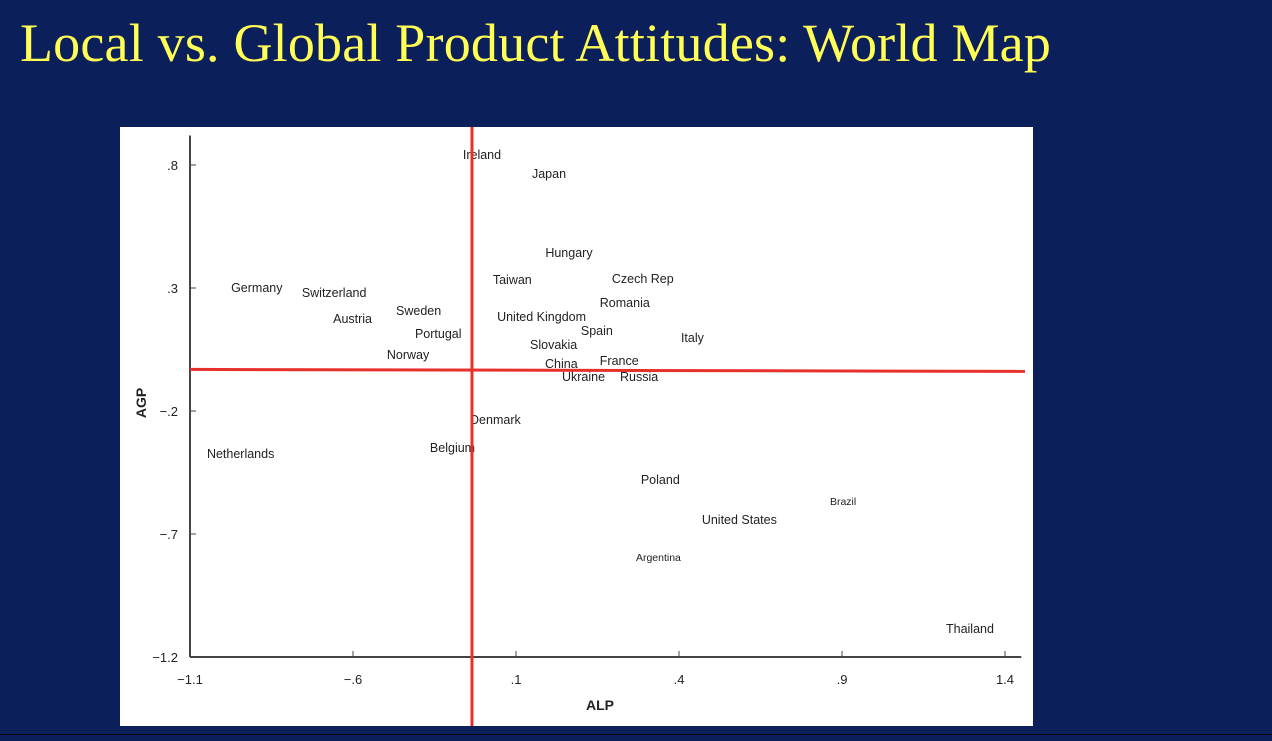 The height and width of the screenshot is (741, 1272). Describe the element at coordinates (658, 558) in the screenshot. I see `country-label: Argentina` at that location.